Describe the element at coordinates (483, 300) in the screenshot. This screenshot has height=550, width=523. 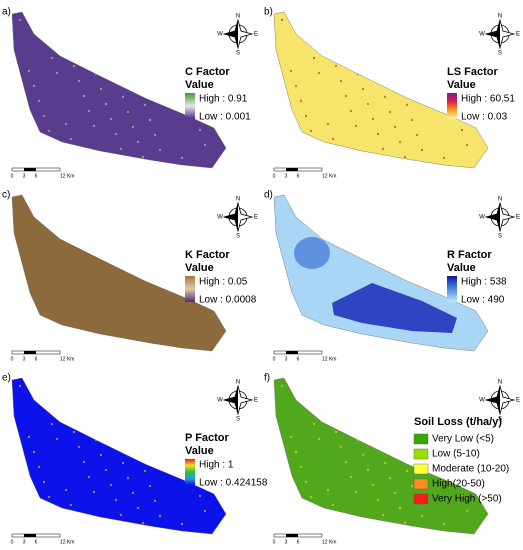
I see `legend-low: Low : 490` at that location.